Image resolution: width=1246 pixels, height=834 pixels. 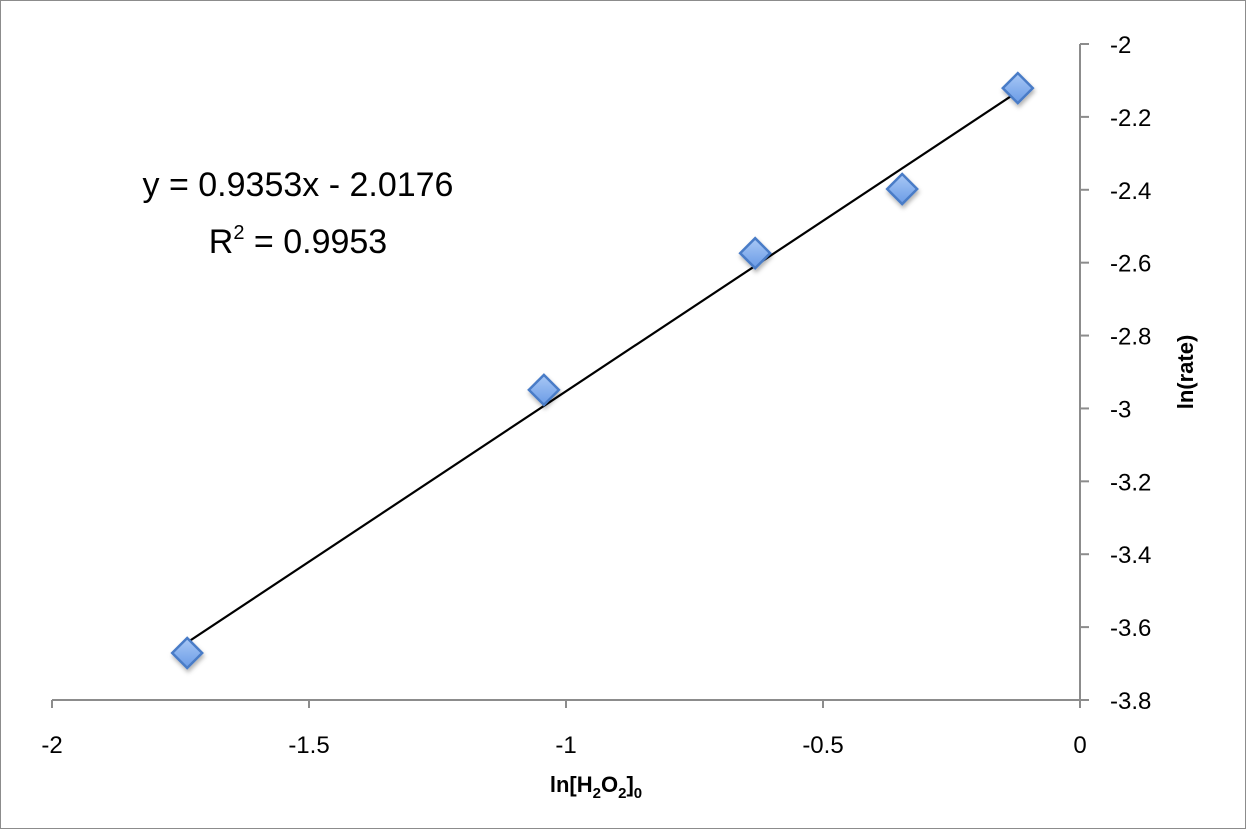 What do you see at coordinates (1130, 191) in the screenshot?
I see `y-tick-label: -2.4` at bounding box center [1130, 191].